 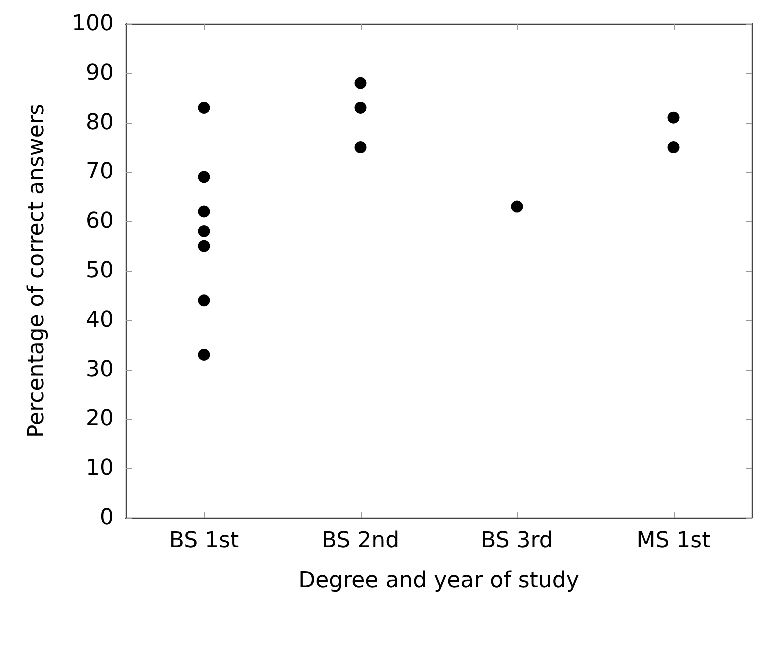 I want to click on y-tick-label: 70, so click(x=100, y=172).